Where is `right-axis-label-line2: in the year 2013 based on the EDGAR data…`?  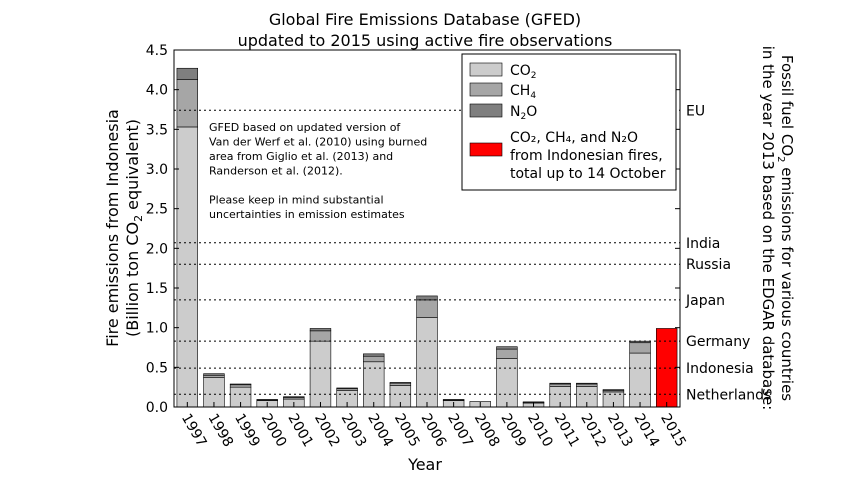 right-axis-label-line2: in the year 2013 based on the EDGAR data… is located at coordinates (768, 228).